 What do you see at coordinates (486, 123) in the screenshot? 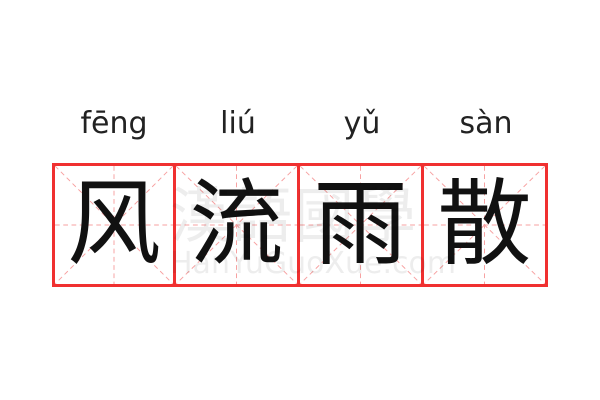
I see `pinyin: sàn` at bounding box center [486, 123].